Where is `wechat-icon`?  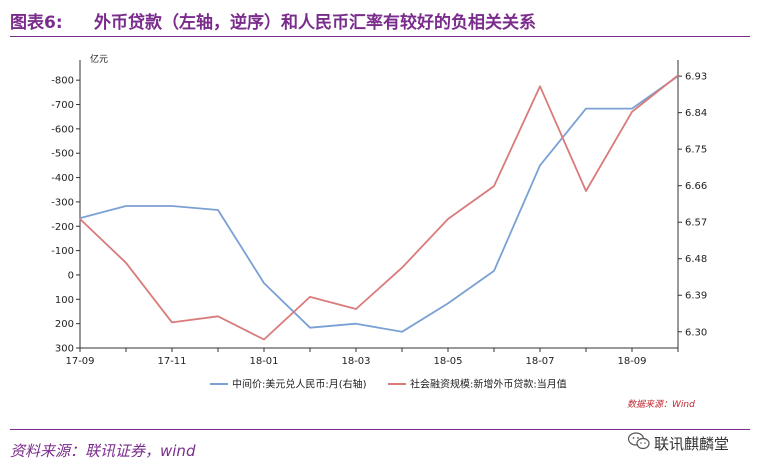 wechat-icon is located at coordinates (638, 443).